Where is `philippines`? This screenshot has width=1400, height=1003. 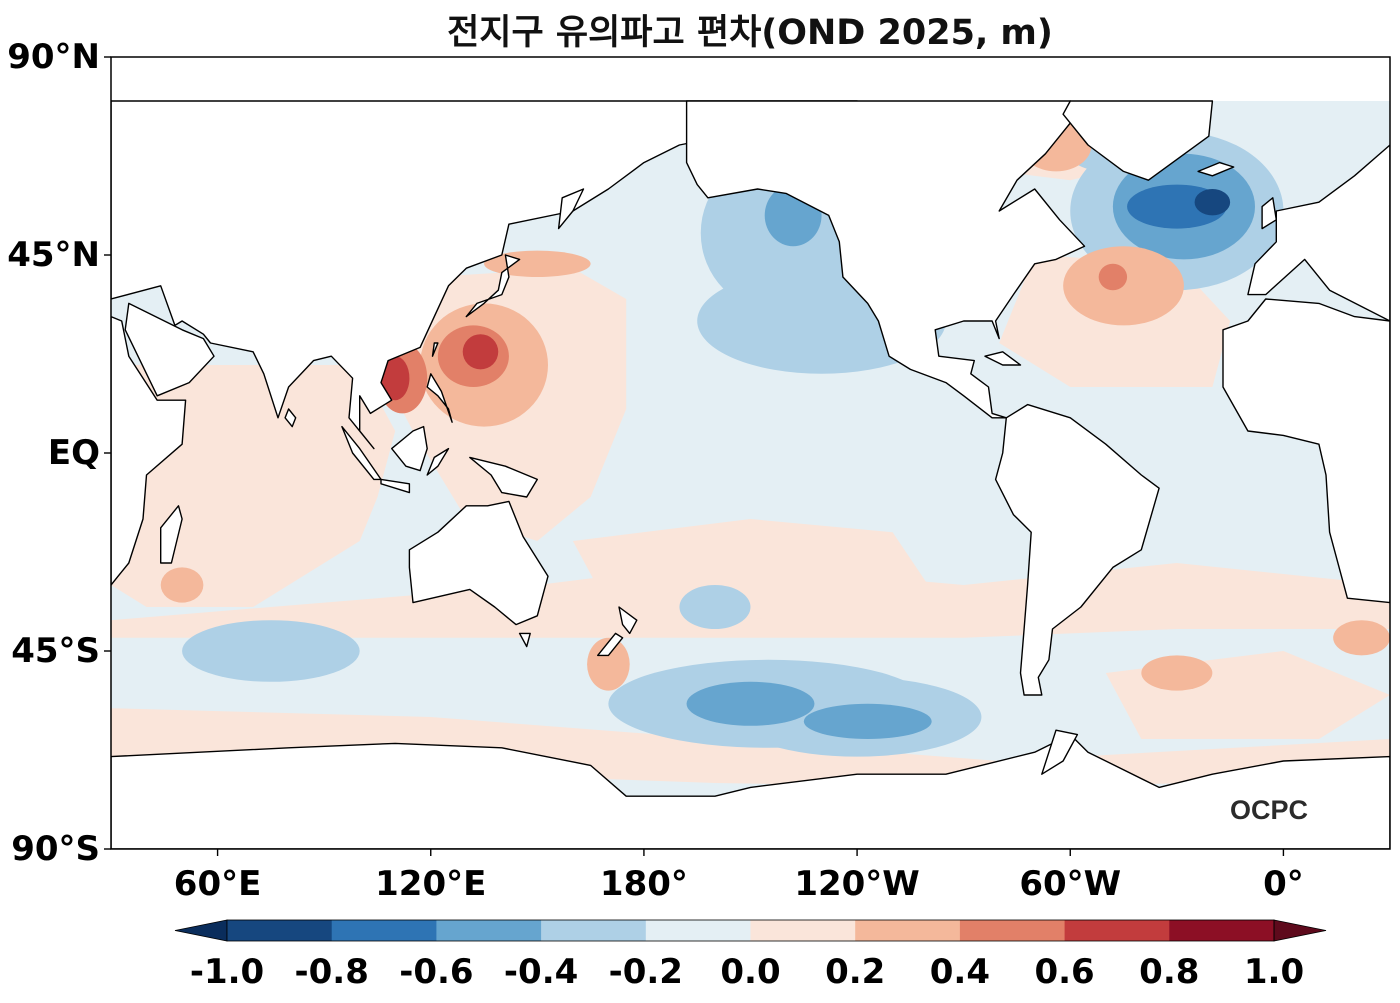
philippines is located at coordinates (439, 398).